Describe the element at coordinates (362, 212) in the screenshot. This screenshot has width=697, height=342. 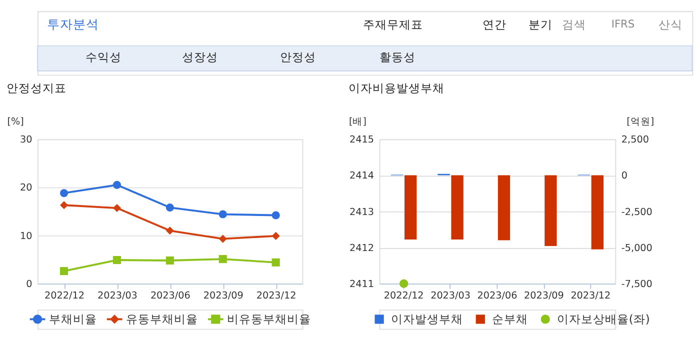
I see `y-tick-label: 2413` at that location.